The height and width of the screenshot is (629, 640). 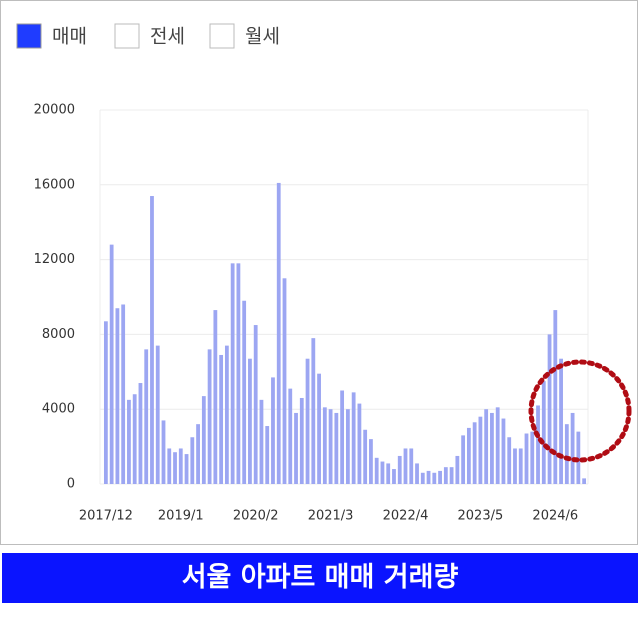 I want to click on y-tick-label: 12000, so click(x=54, y=259).